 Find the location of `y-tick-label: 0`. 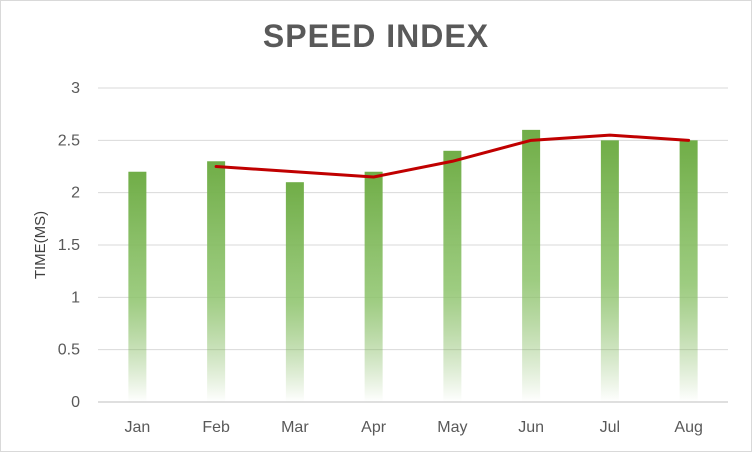

y-tick-label: 0 is located at coordinates (75, 402).